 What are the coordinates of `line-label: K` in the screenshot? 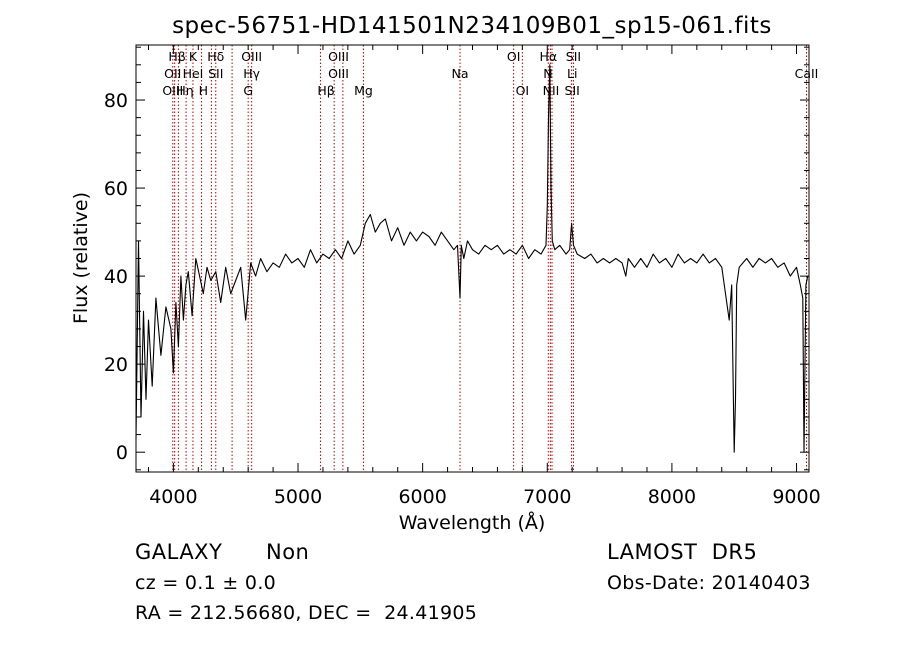 It's located at (193, 56).